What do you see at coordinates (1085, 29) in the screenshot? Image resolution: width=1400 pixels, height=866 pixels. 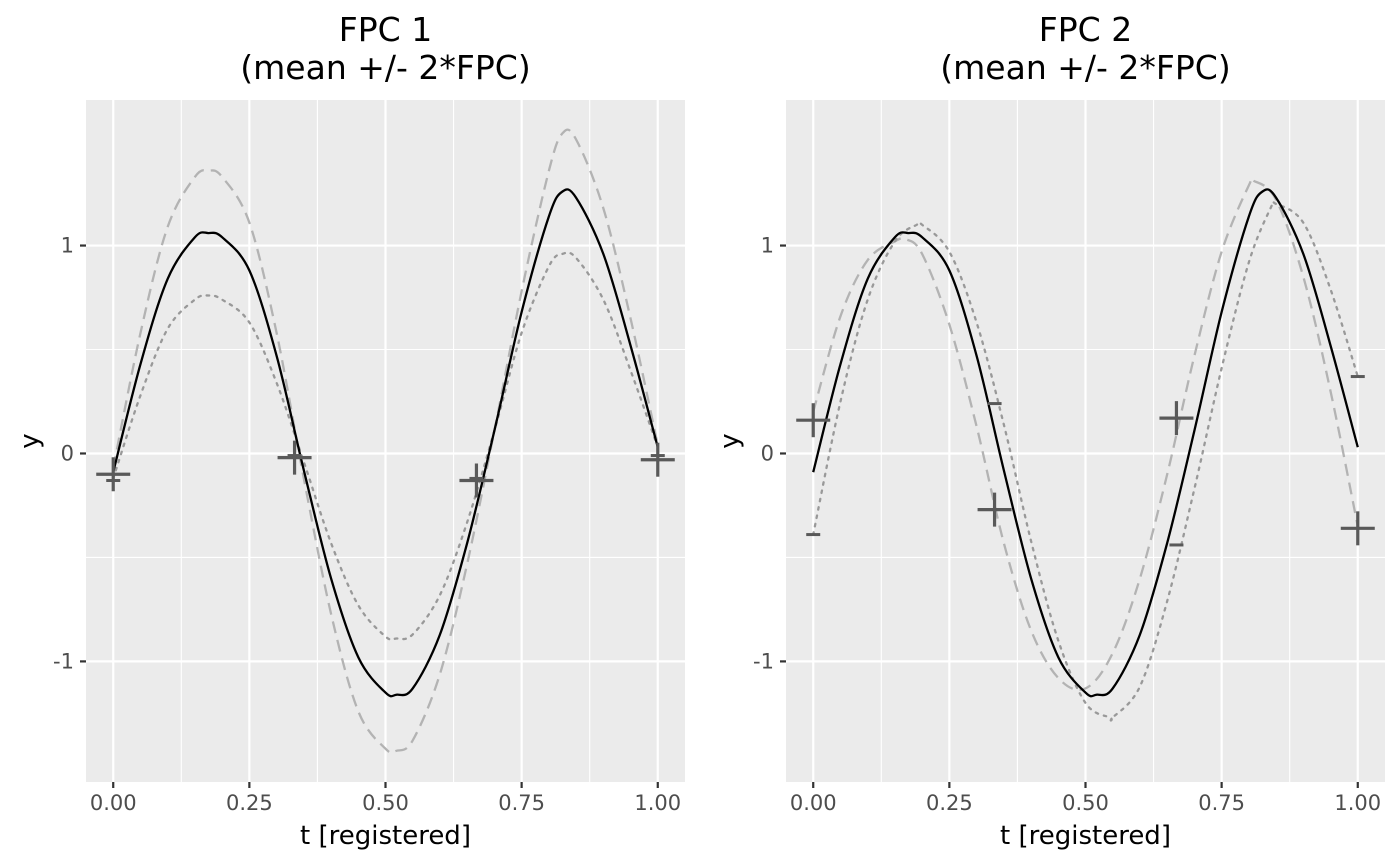 I see `panel-title-line1: FPC 2` at bounding box center [1085, 29].